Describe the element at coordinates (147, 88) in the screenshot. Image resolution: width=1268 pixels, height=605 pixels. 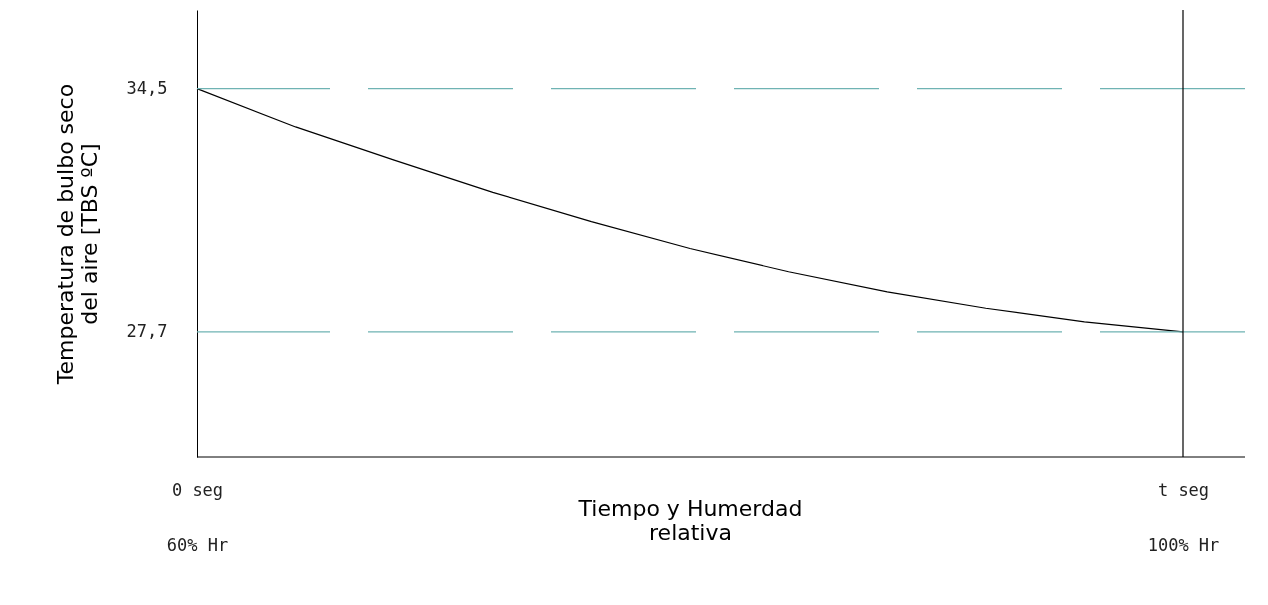
I see `y-tick-label: 34,5` at that location.